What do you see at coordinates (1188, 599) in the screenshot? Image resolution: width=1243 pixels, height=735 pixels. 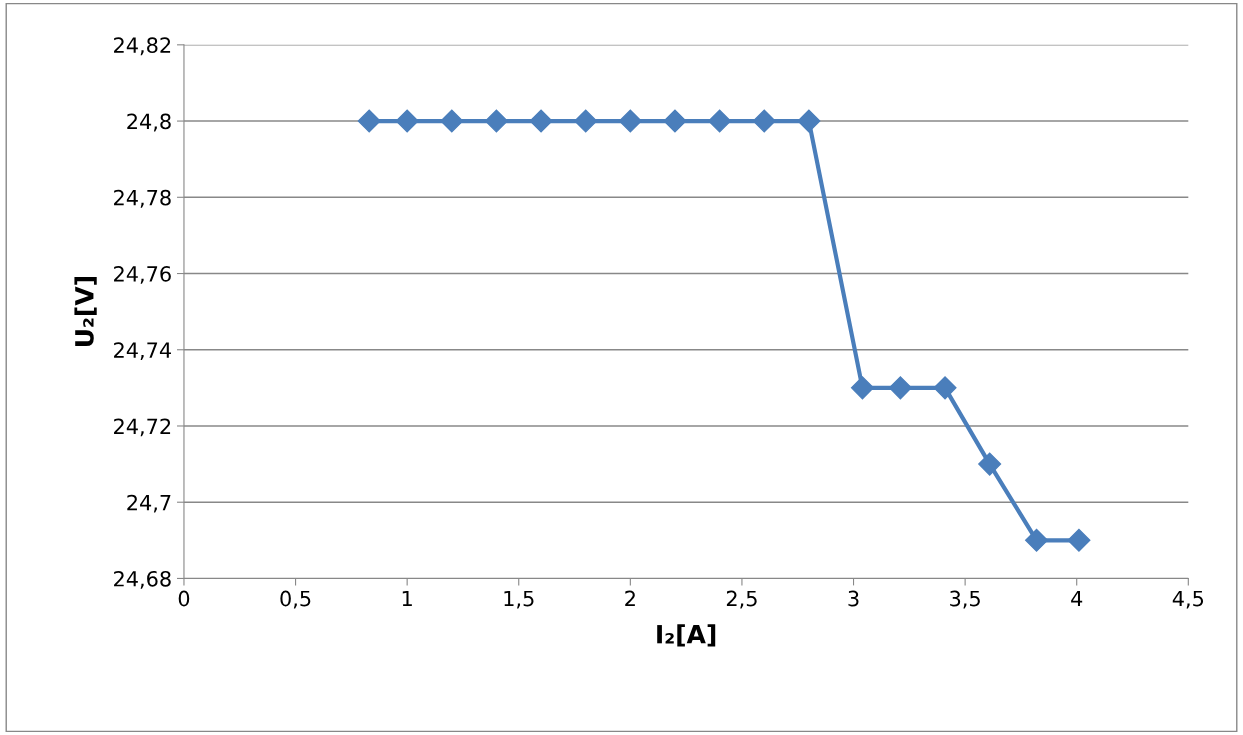 I see `x-tick-label: 4,5` at bounding box center [1188, 599].